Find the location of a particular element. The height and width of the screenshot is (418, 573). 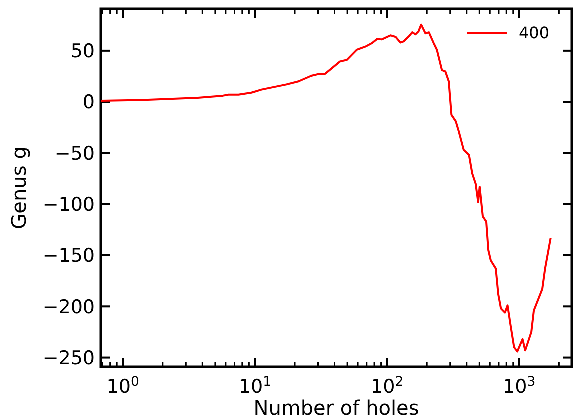

x-tick-label: 10$^{3}$ is located at coordinates (519, 386).